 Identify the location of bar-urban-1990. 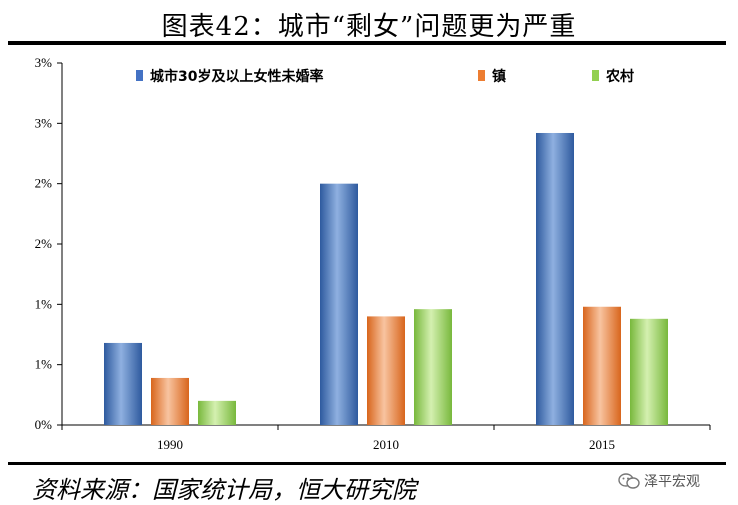
(123, 383).